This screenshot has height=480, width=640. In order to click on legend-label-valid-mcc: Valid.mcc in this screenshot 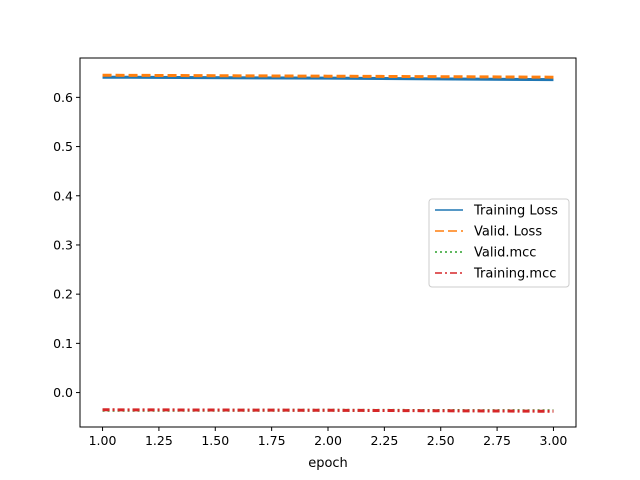, I will do `click(505, 253)`.